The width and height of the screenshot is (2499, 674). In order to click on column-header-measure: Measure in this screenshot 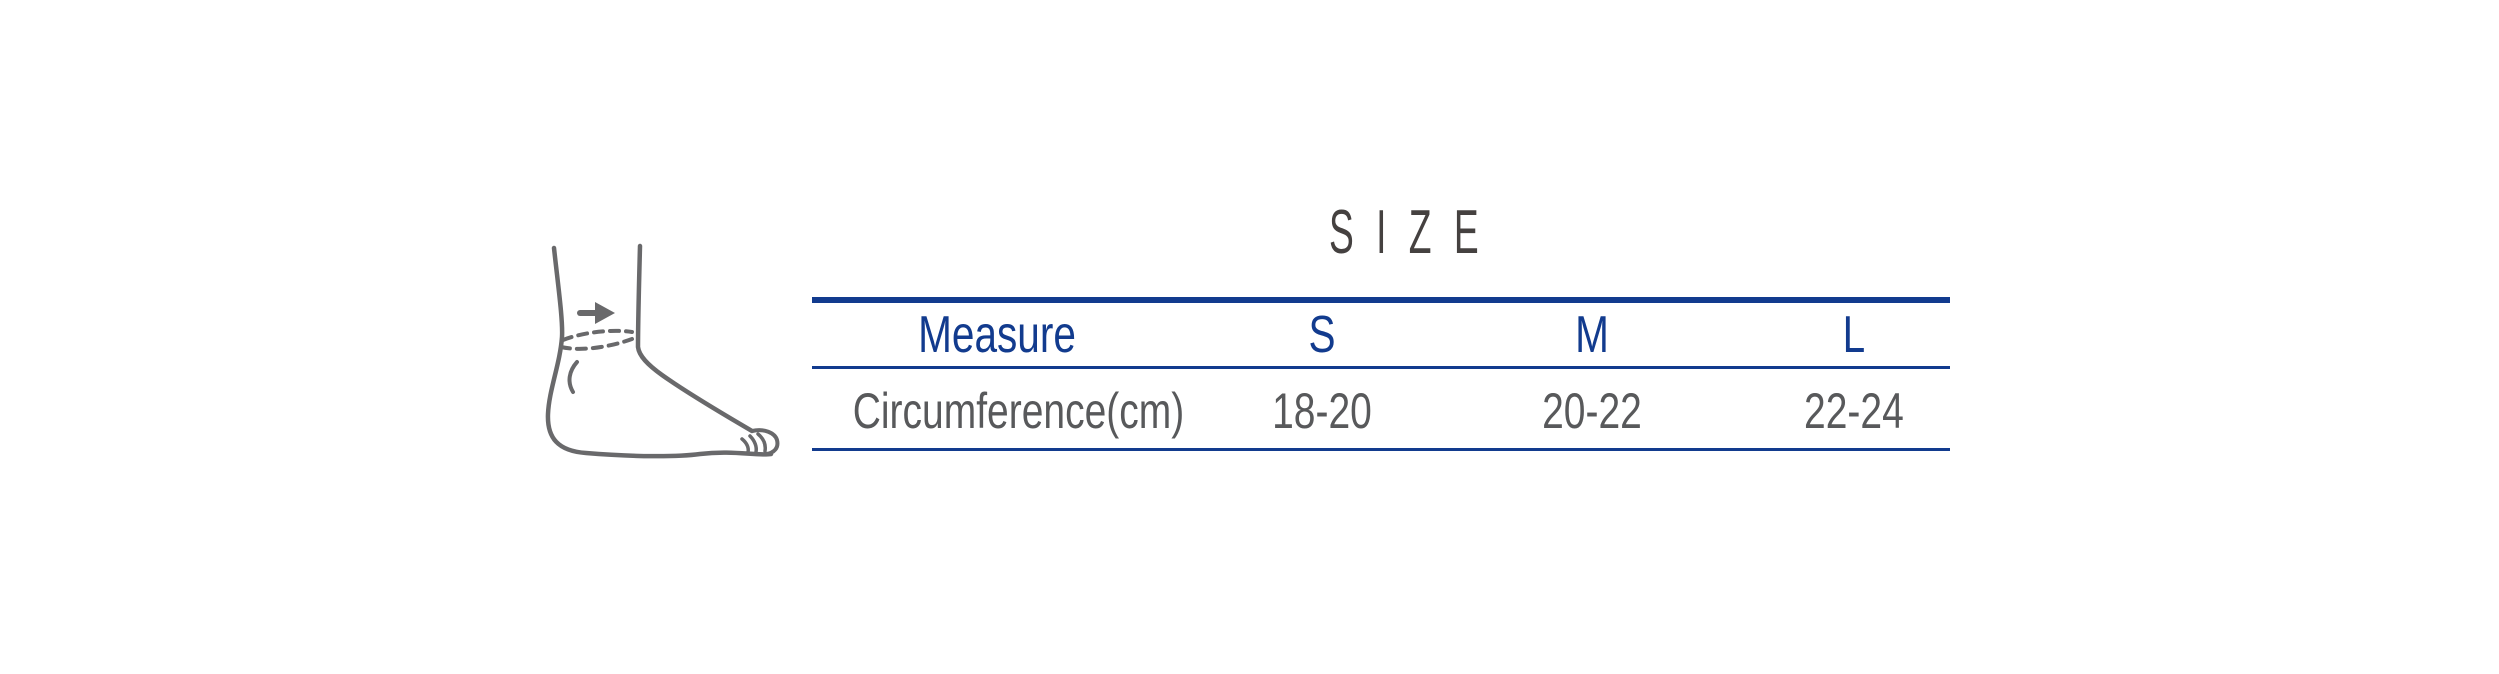, I will do `click(997, 334)`.